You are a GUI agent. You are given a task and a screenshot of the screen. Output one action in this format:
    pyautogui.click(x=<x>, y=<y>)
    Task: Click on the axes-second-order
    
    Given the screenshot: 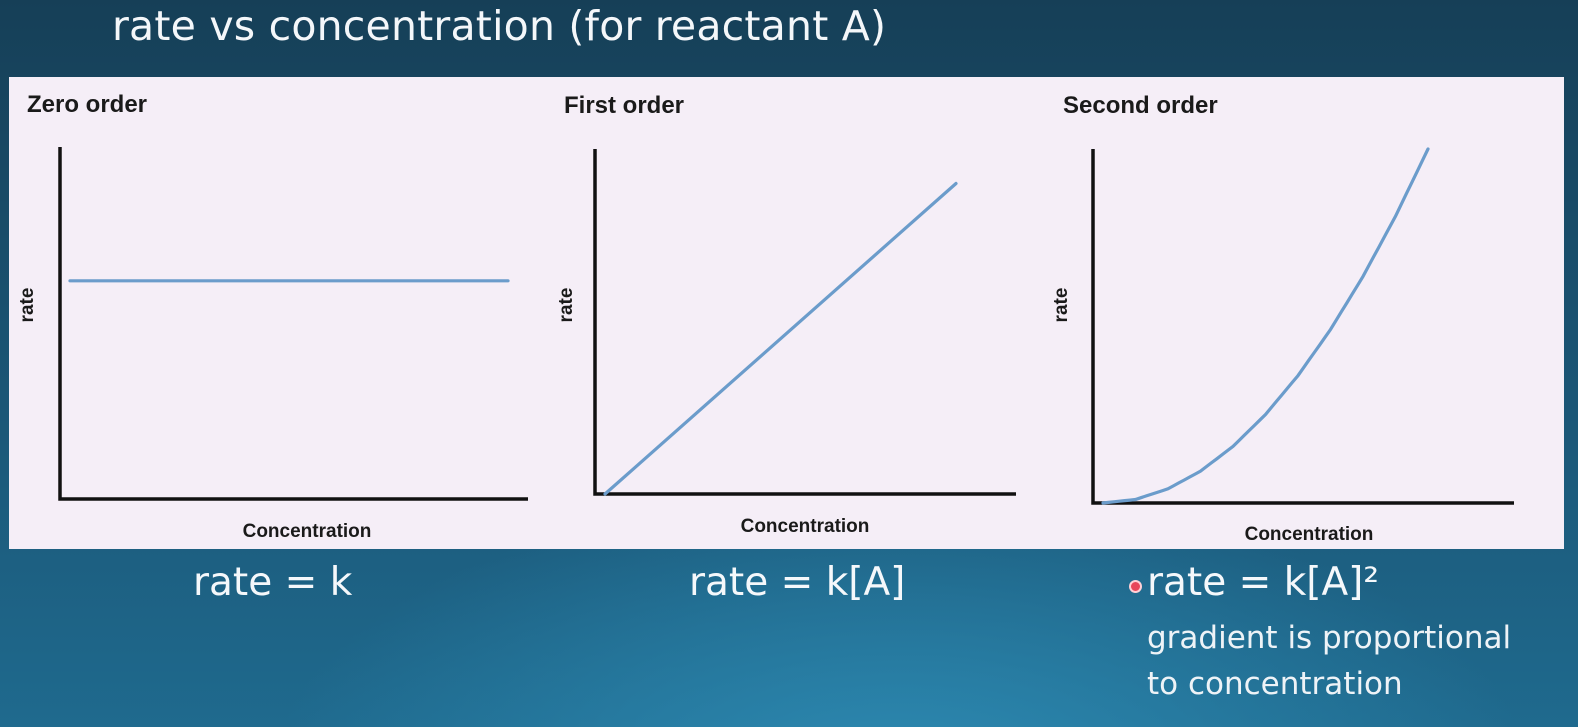 What is the action you would take?
    pyautogui.click(x=1302, y=327)
    